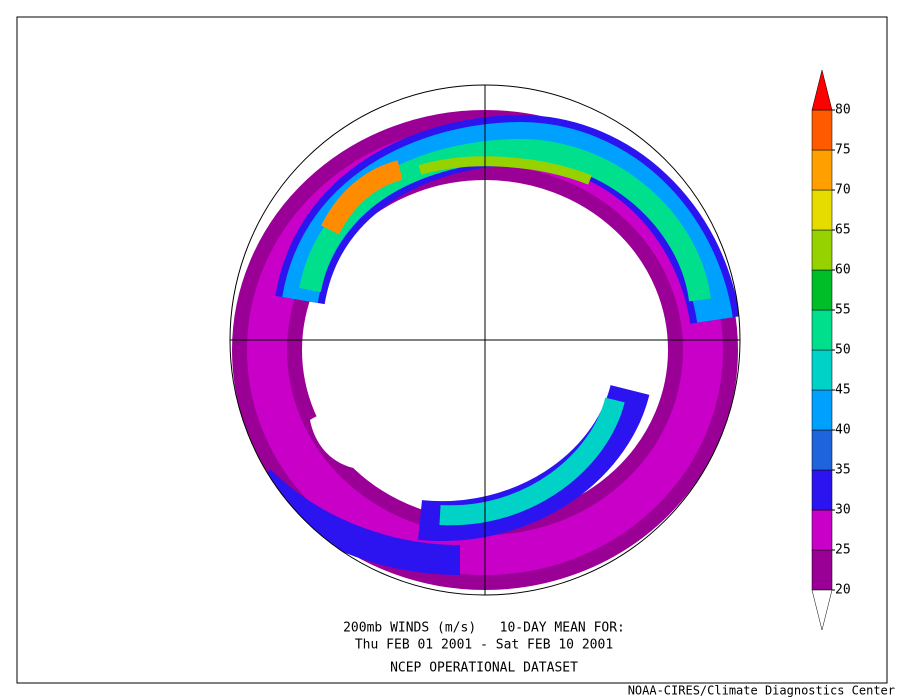  Describe the element at coordinates (843, 470) in the screenshot. I see `colorbar-label: 35` at that location.